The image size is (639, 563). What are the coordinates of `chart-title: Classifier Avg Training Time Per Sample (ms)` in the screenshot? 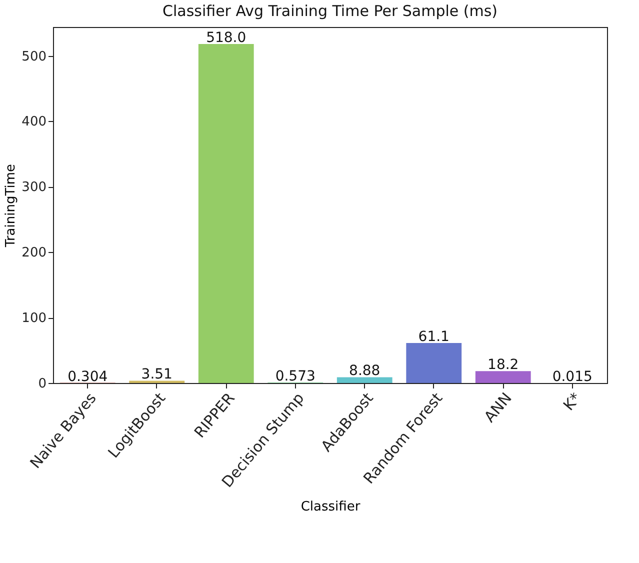 It's located at (330, 11).